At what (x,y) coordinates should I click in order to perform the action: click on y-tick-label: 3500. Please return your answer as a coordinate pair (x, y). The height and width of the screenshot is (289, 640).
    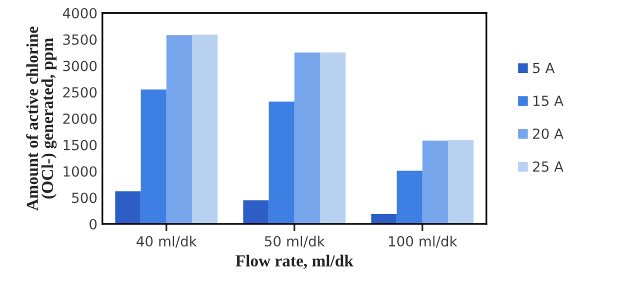
    Looking at the image, I should click on (80, 39).